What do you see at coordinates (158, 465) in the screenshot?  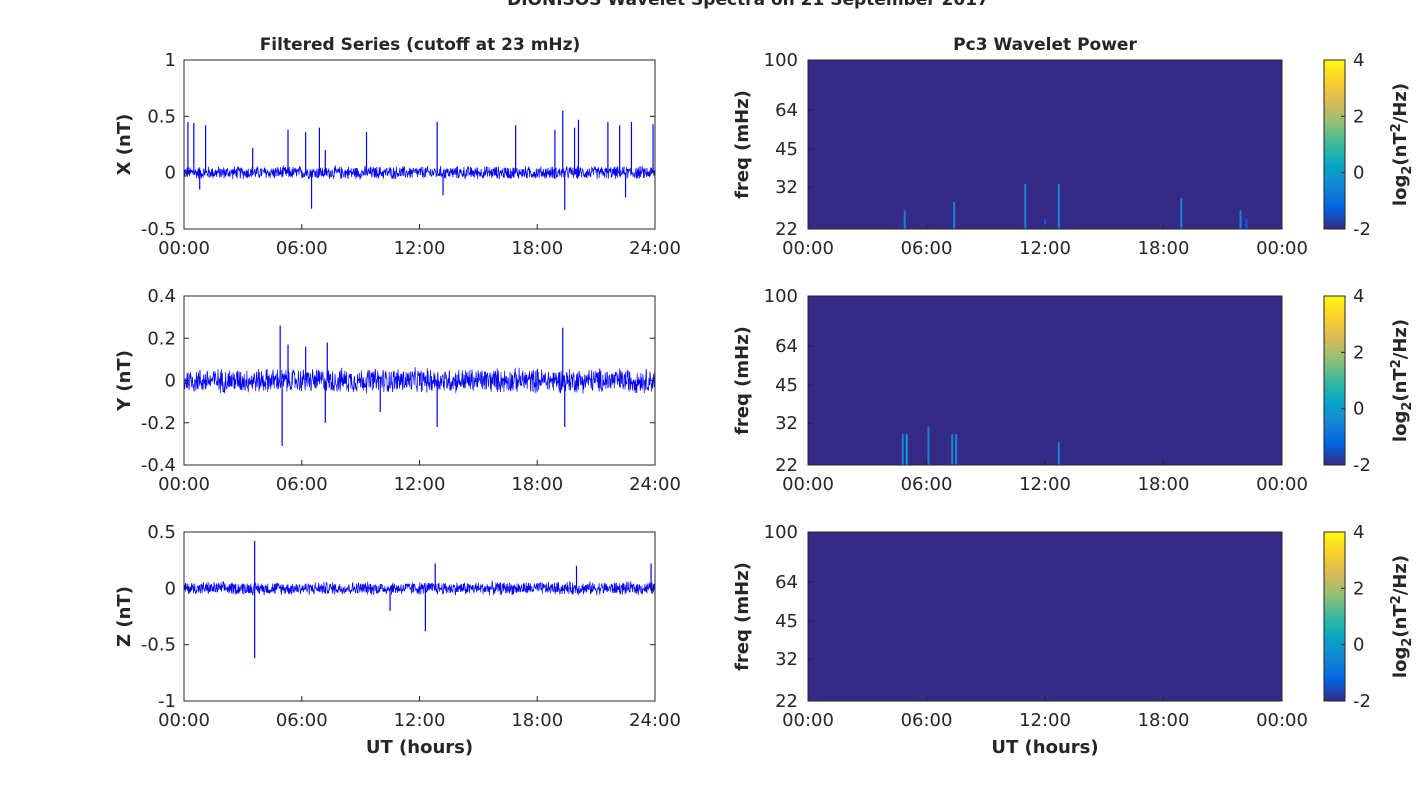 I see `y-tick-label: -0.4` at bounding box center [158, 465].